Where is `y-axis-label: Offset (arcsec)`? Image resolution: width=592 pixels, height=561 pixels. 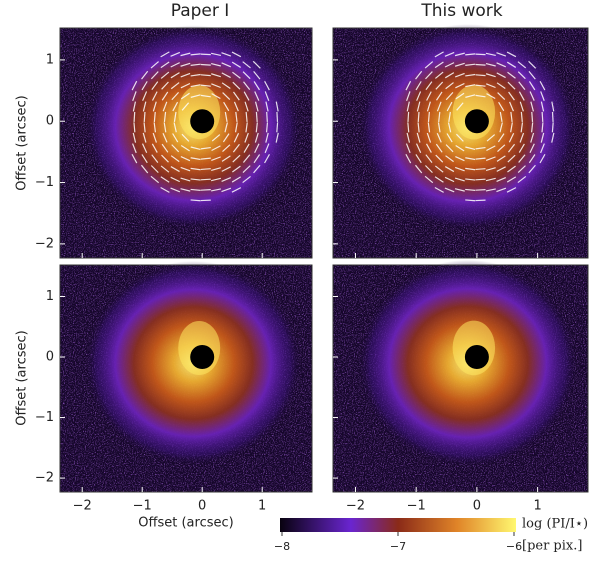
y-axis-label: Offset (arcsec) is located at coordinates (22, 377).